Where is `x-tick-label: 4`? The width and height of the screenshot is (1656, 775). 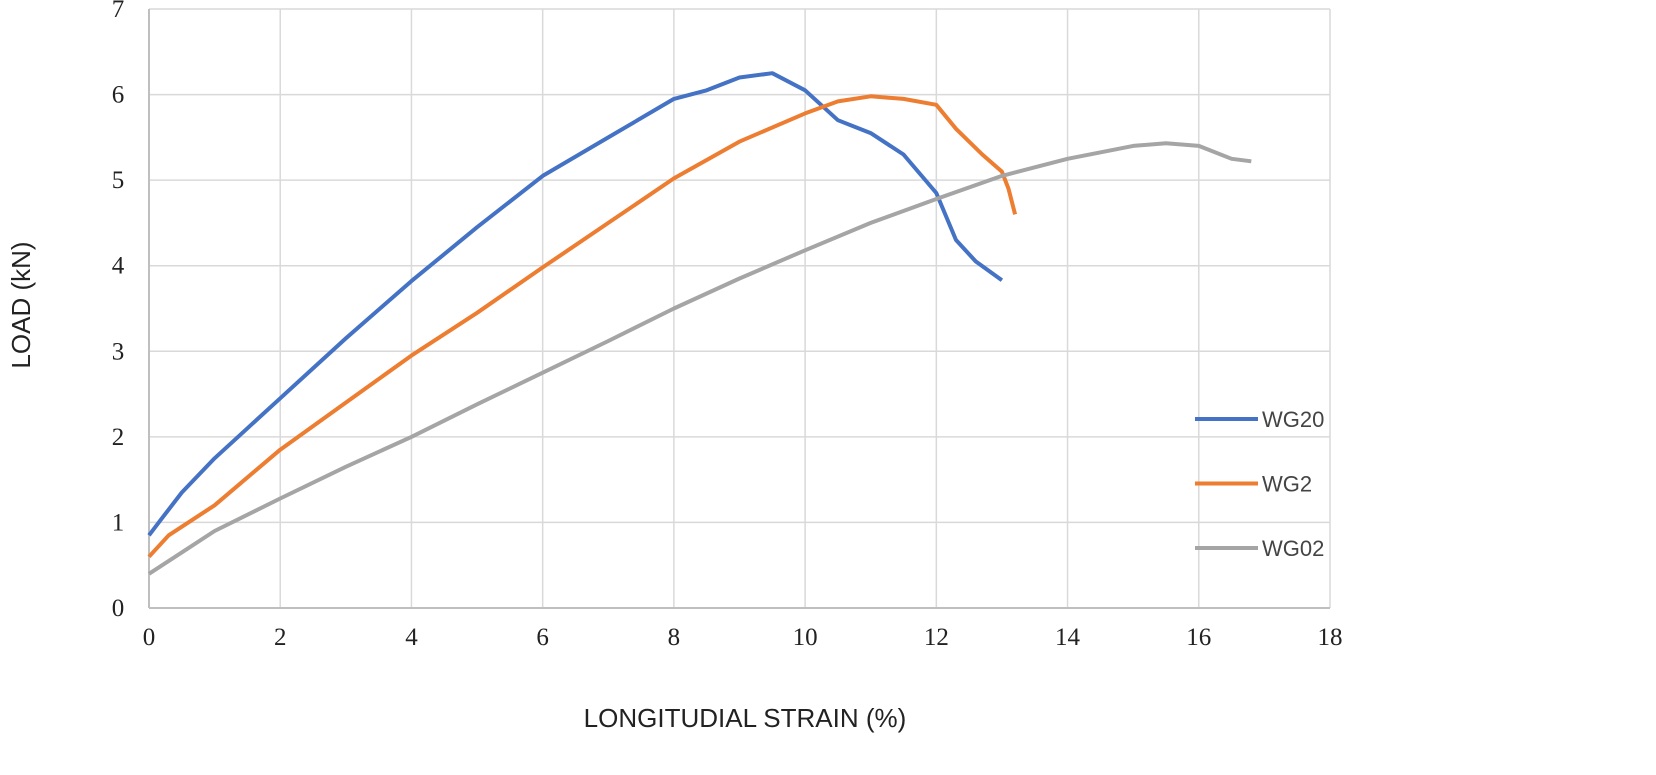
x-tick-label: 4 is located at coordinates (411, 637).